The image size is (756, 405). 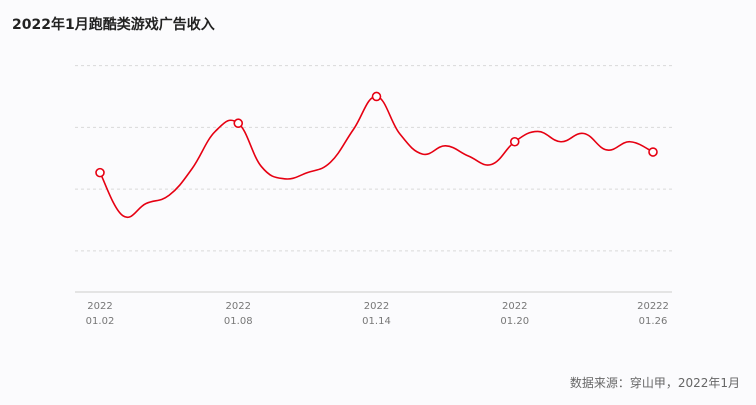 I want to click on x-tick-year: 20222, so click(x=653, y=306).